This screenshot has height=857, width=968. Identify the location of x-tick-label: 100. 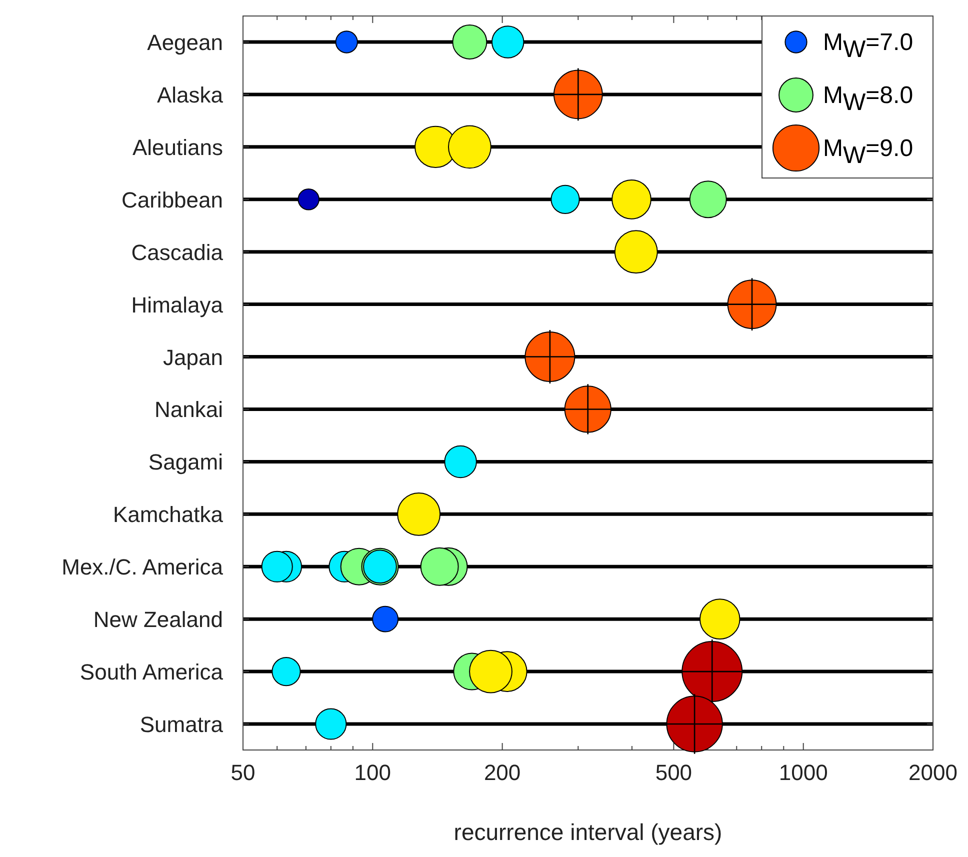
(373, 772).